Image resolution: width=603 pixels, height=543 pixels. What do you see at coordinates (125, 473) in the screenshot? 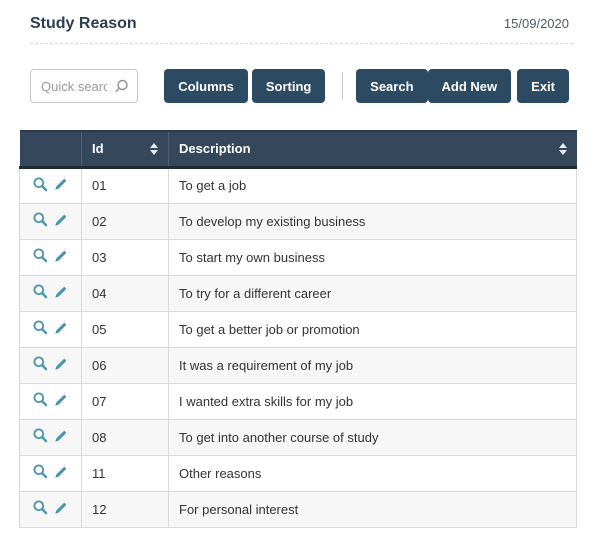
I see `row-id: 11` at bounding box center [125, 473].